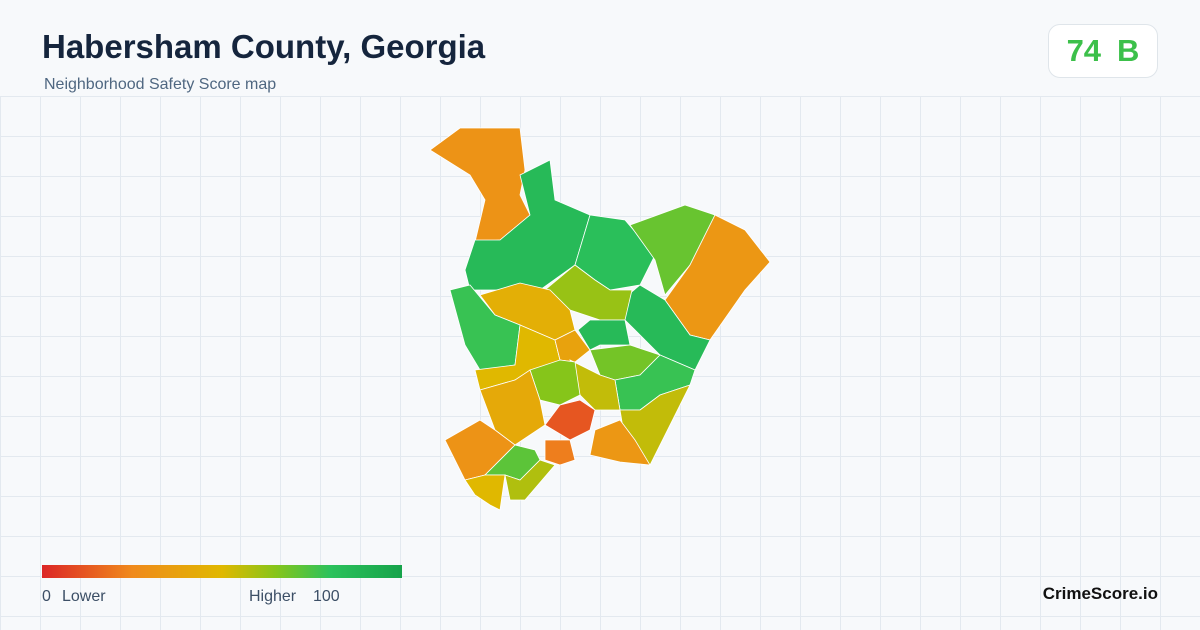  I want to click on score-badge: 74 B, so click(1103, 51).